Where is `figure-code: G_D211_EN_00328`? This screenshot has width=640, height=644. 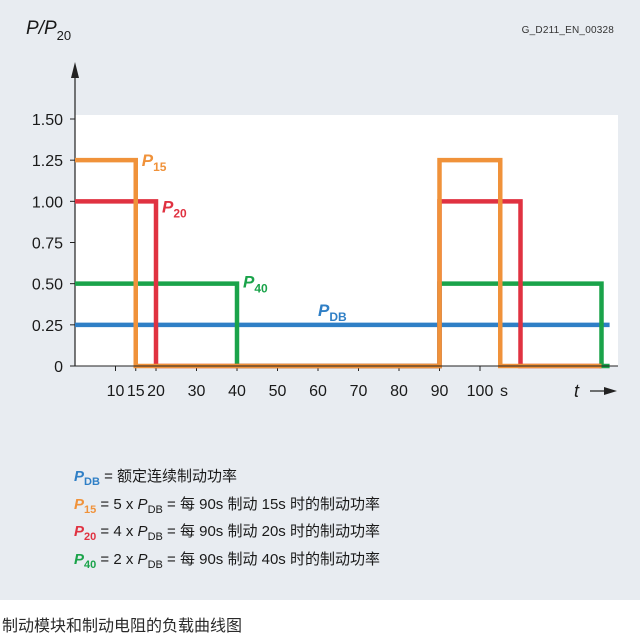
figure-code: G_D211_EN_00328 is located at coordinates (567, 30).